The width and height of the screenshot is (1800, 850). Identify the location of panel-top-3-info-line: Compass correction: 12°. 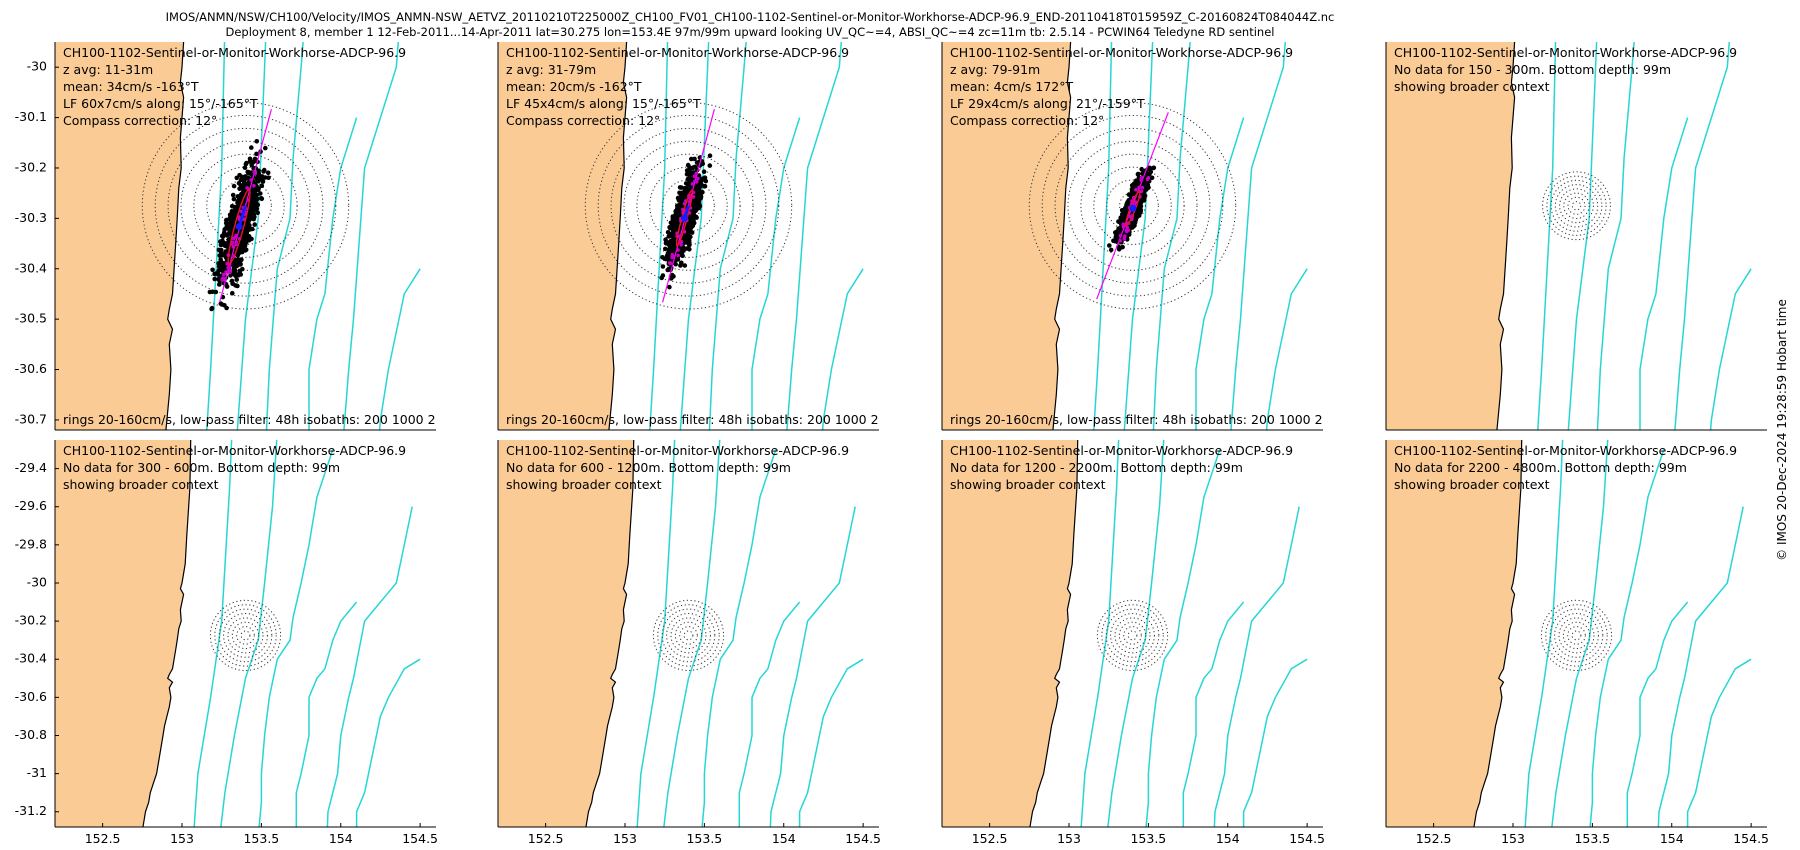
(1027, 120).